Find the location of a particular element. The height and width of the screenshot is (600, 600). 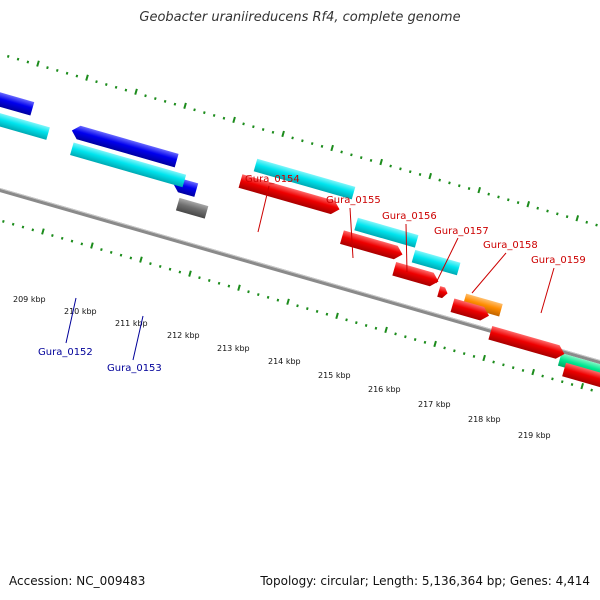

gene-gura-0156-forward is located at coordinates (436, 262).